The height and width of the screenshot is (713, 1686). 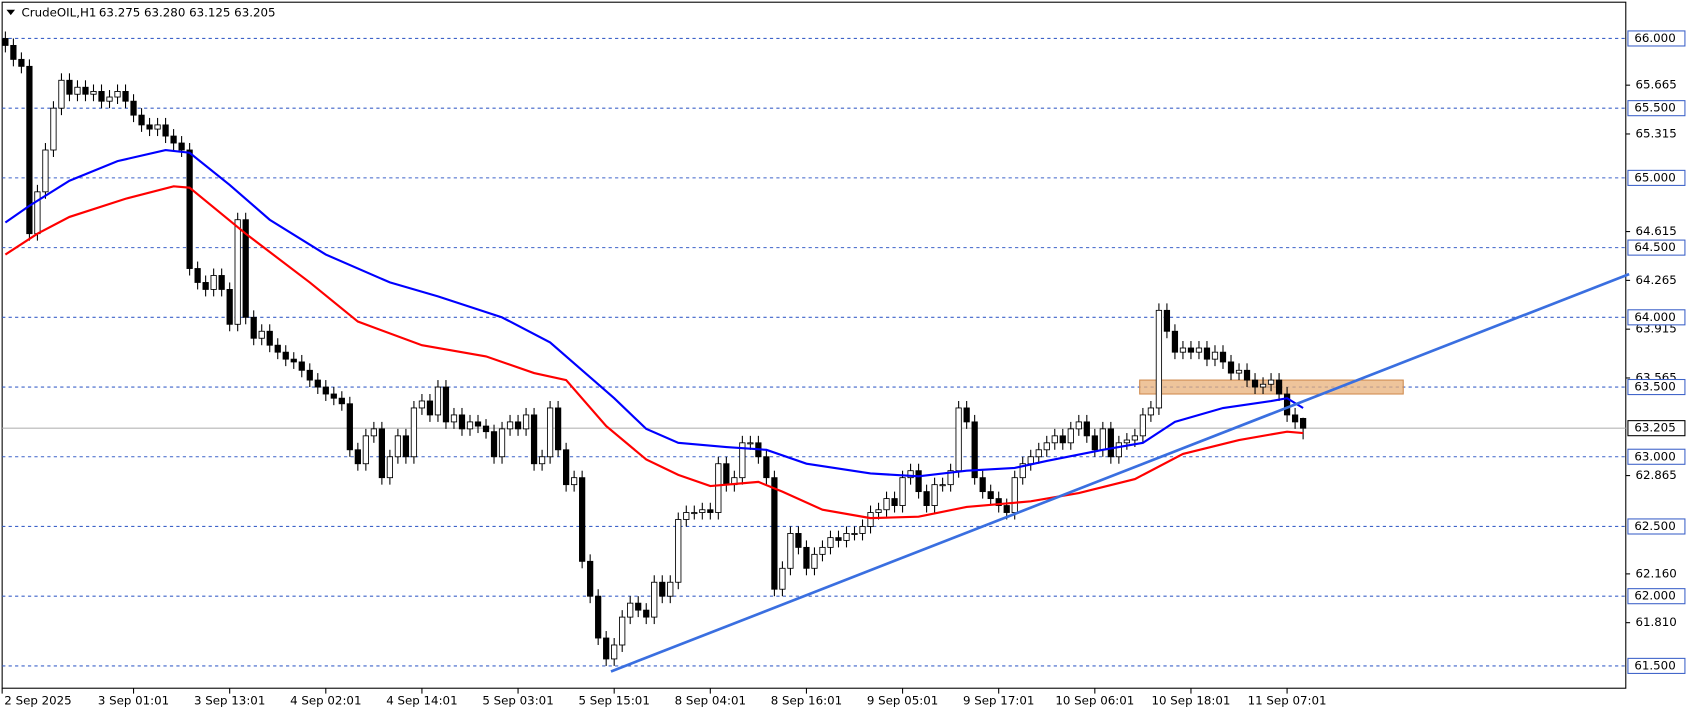 What do you see at coordinates (998, 701) in the screenshot?
I see `x-tick-label: 9 Sep 17:01` at bounding box center [998, 701].